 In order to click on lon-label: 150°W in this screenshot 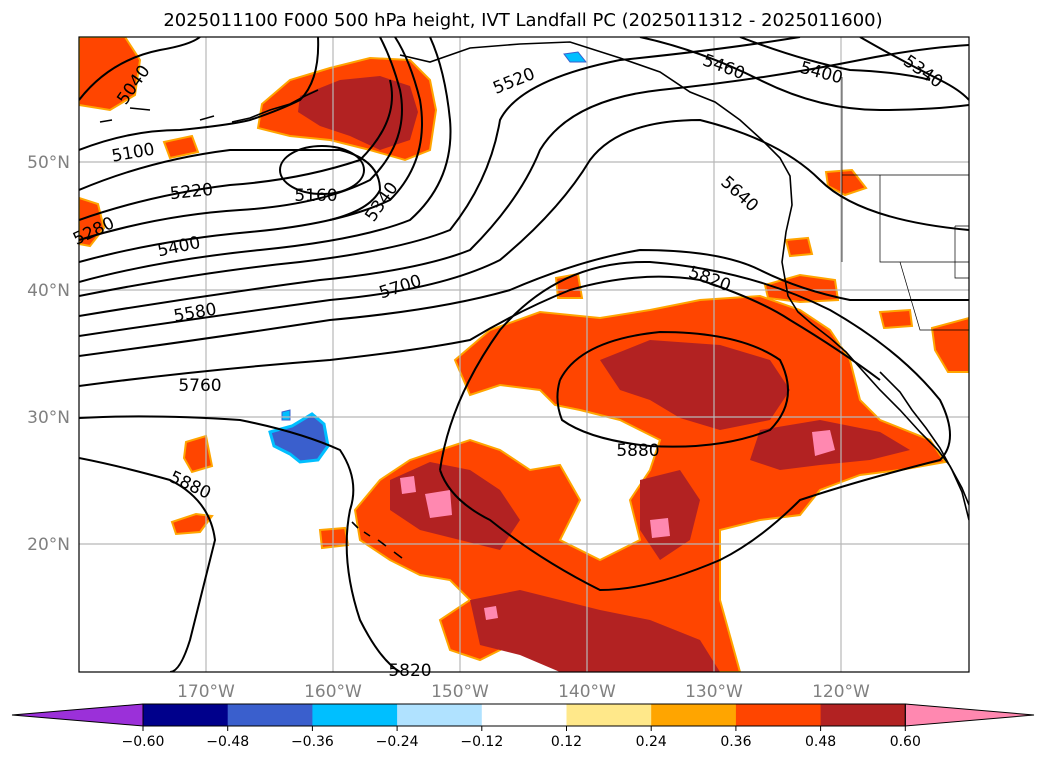, I will do `click(460, 692)`.